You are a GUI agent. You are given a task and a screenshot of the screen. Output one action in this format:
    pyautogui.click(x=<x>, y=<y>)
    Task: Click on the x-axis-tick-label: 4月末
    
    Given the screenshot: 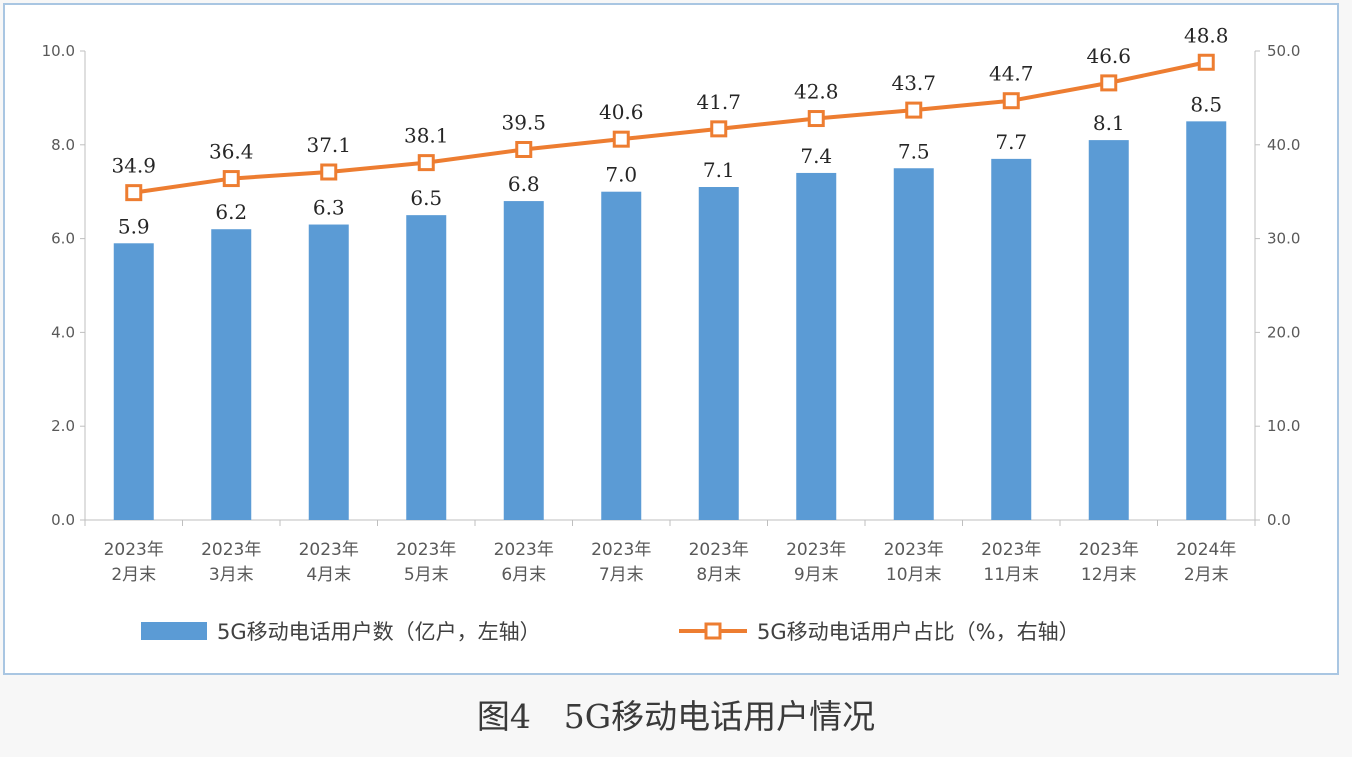 What is the action you would take?
    pyautogui.click(x=328, y=575)
    